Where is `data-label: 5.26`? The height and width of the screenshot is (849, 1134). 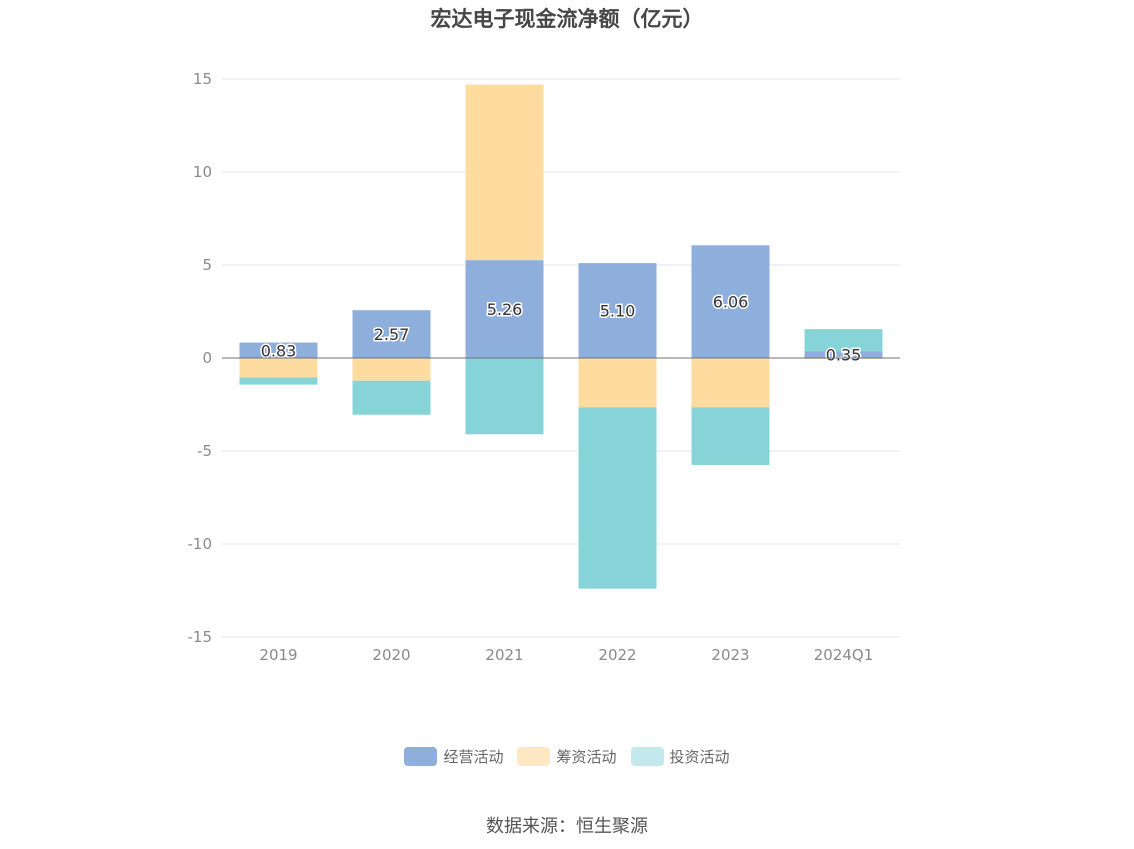
data-label: 5.26 is located at coordinates (505, 309).